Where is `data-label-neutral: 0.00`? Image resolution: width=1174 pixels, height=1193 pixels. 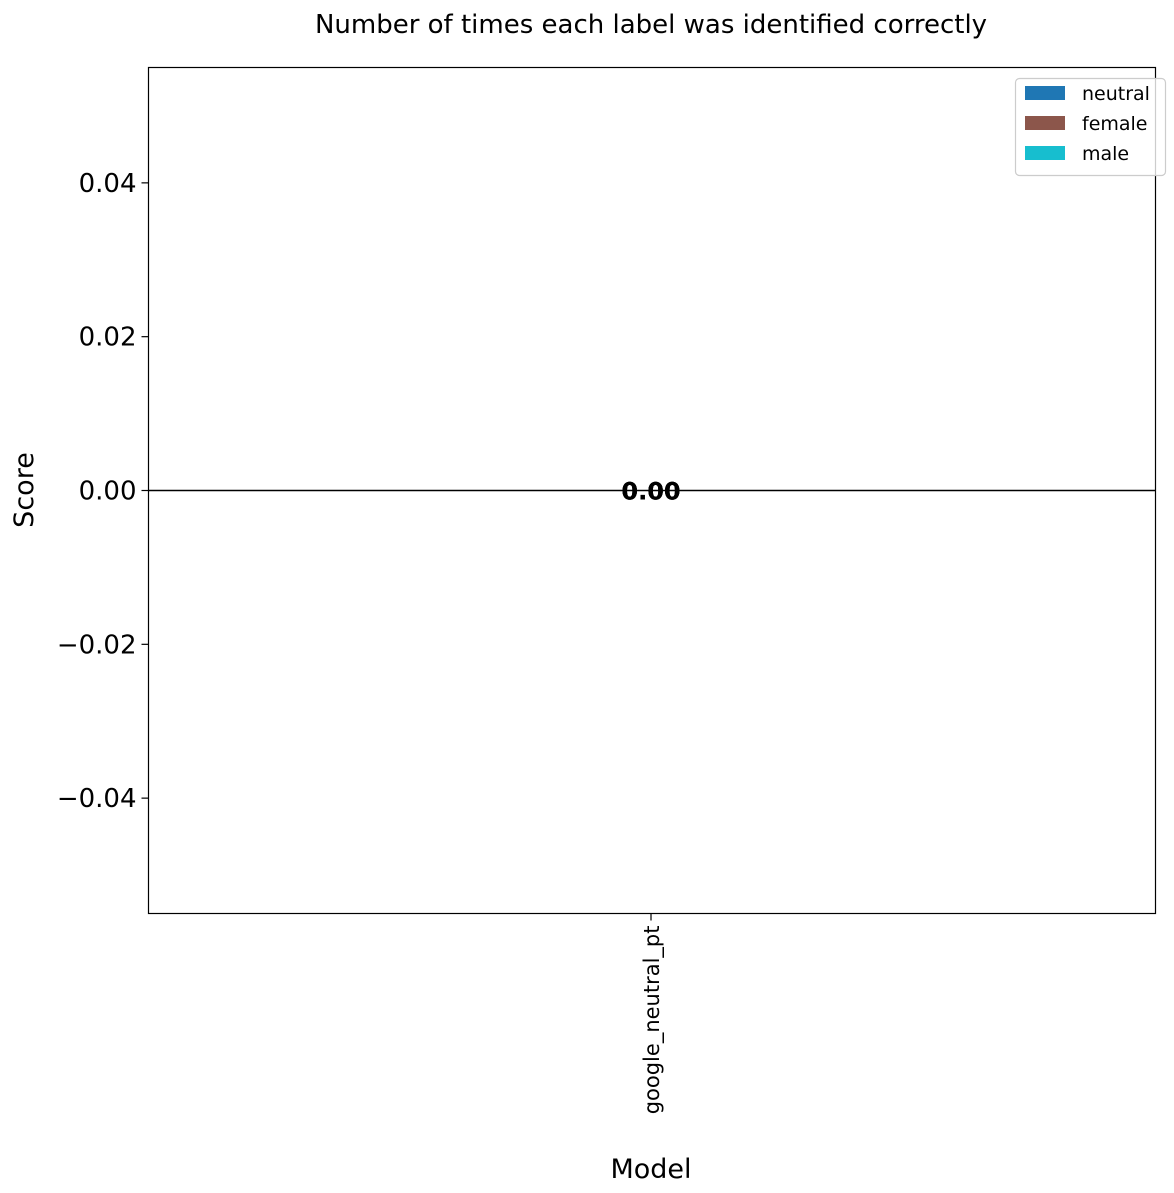 data-label-neutral: 0.00 is located at coordinates (650, 492).